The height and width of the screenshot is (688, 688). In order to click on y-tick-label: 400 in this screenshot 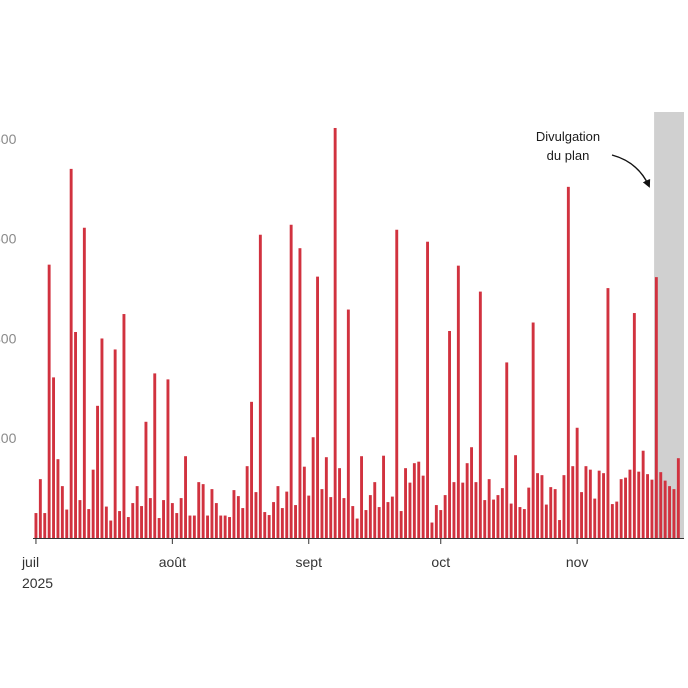, I will do `click(8, 338)`.